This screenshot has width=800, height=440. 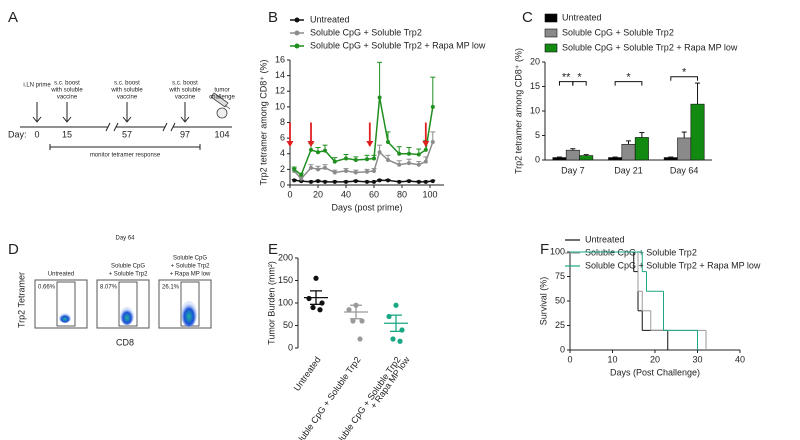 What do you see at coordinates (612, 359) in the screenshot?
I see `x-tick-label: 10` at bounding box center [612, 359].